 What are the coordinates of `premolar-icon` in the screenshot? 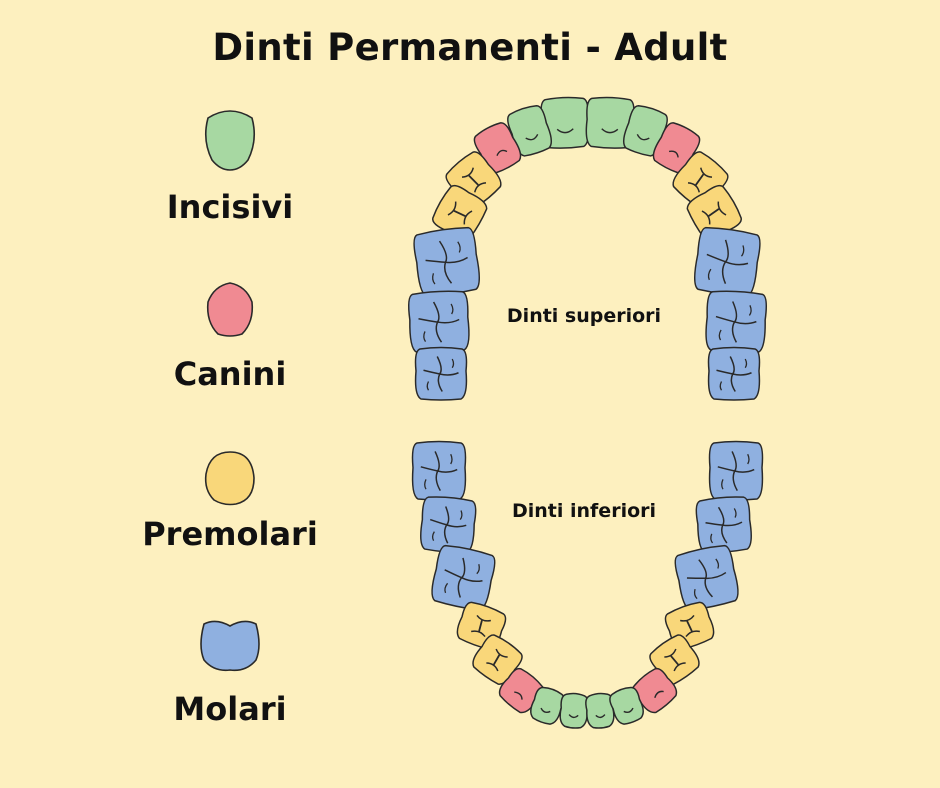 It's located at (229, 478).